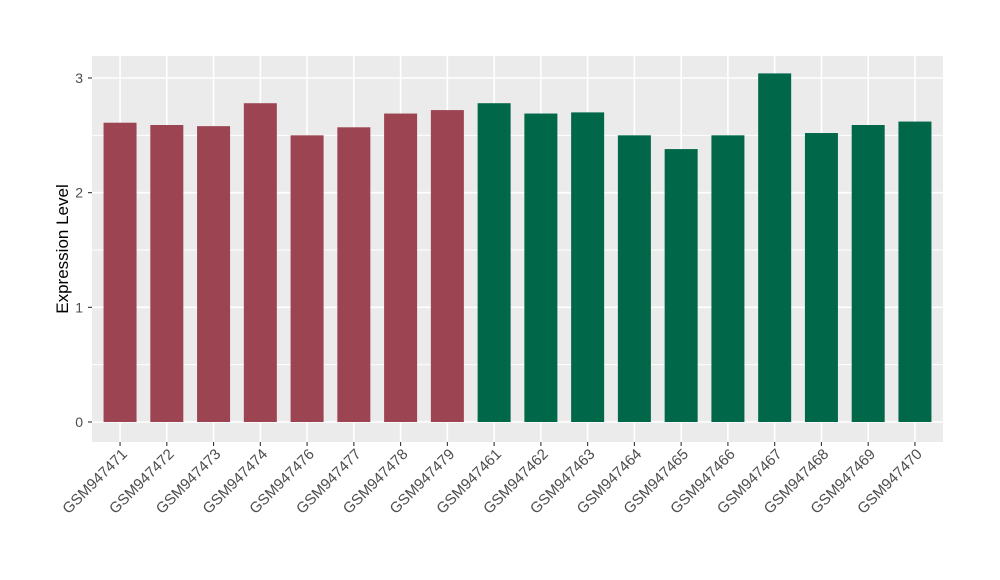 This screenshot has height=580, width=1000. What do you see at coordinates (588, 267) in the screenshot?
I see `bar-GSM947463` at bounding box center [588, 267].